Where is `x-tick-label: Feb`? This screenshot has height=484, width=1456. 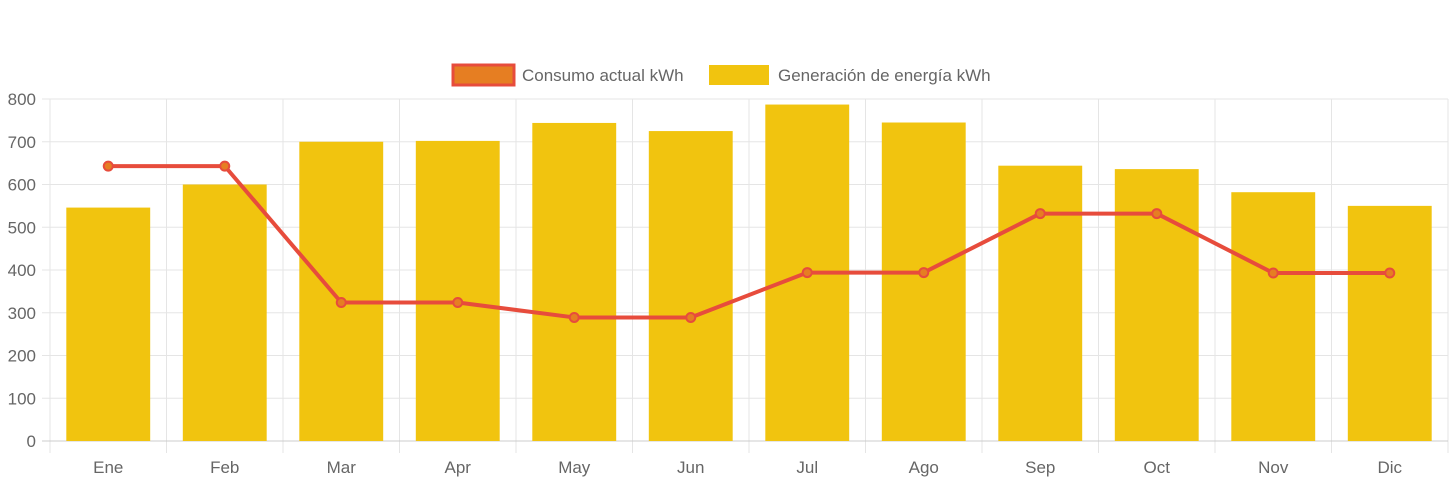 x-tick-label: Feb is located at coordinates (224, 467).